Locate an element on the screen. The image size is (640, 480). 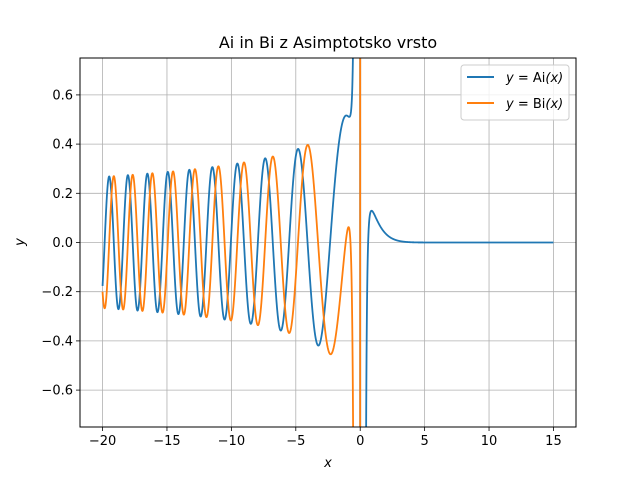
x-tick-label: −15 is located at coordinates (166, 441).